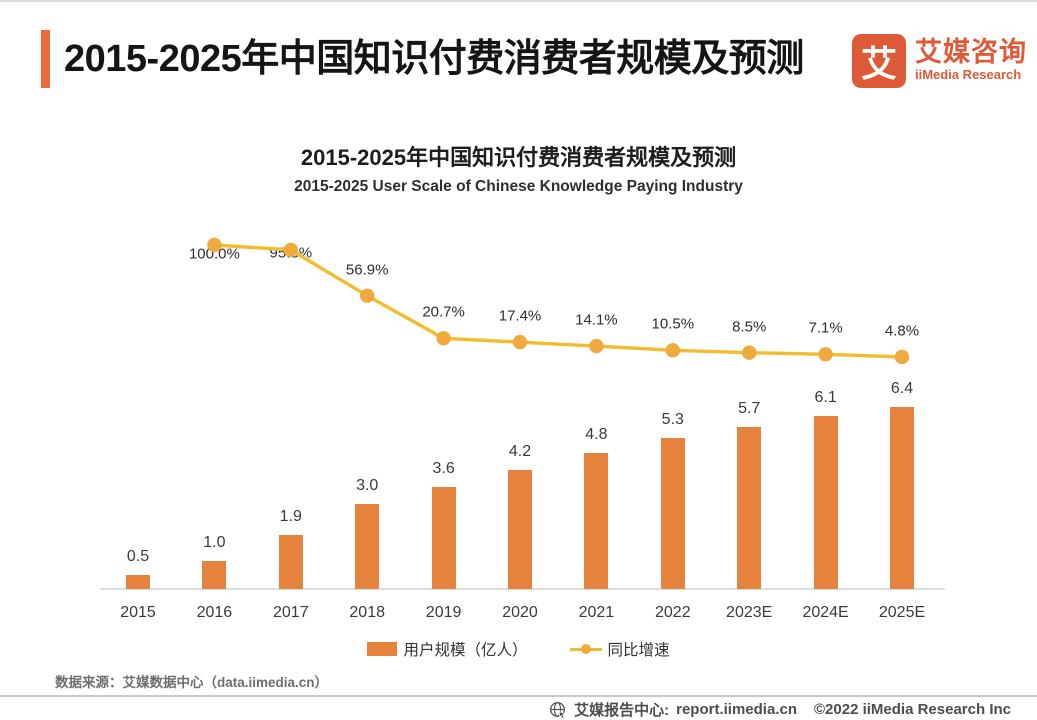 Image resolution: width=1037 pixels, height=720 pixels. What do you see at coordinates (902, 331) in the screenshot?
I see `growth-rate-label: 4.8%` at bounding box center [902, 331].